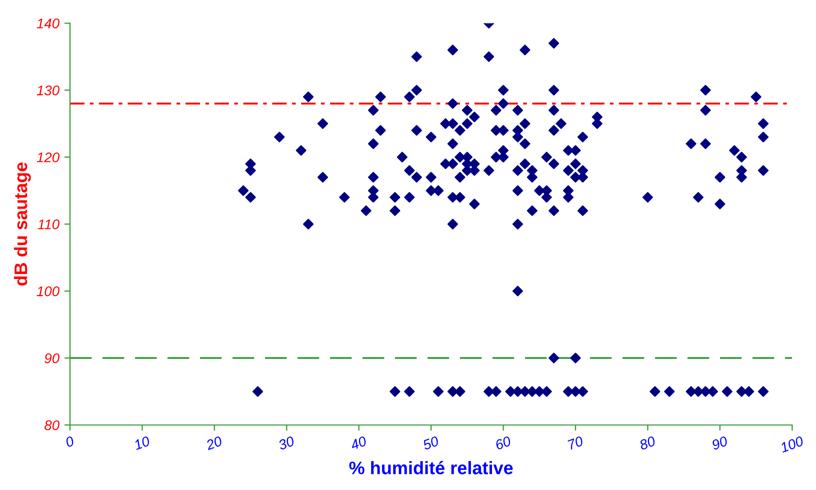 The height and width of the screenshot is (490, 816). I want to click on x-tick-label: 100, so click(792, 444).